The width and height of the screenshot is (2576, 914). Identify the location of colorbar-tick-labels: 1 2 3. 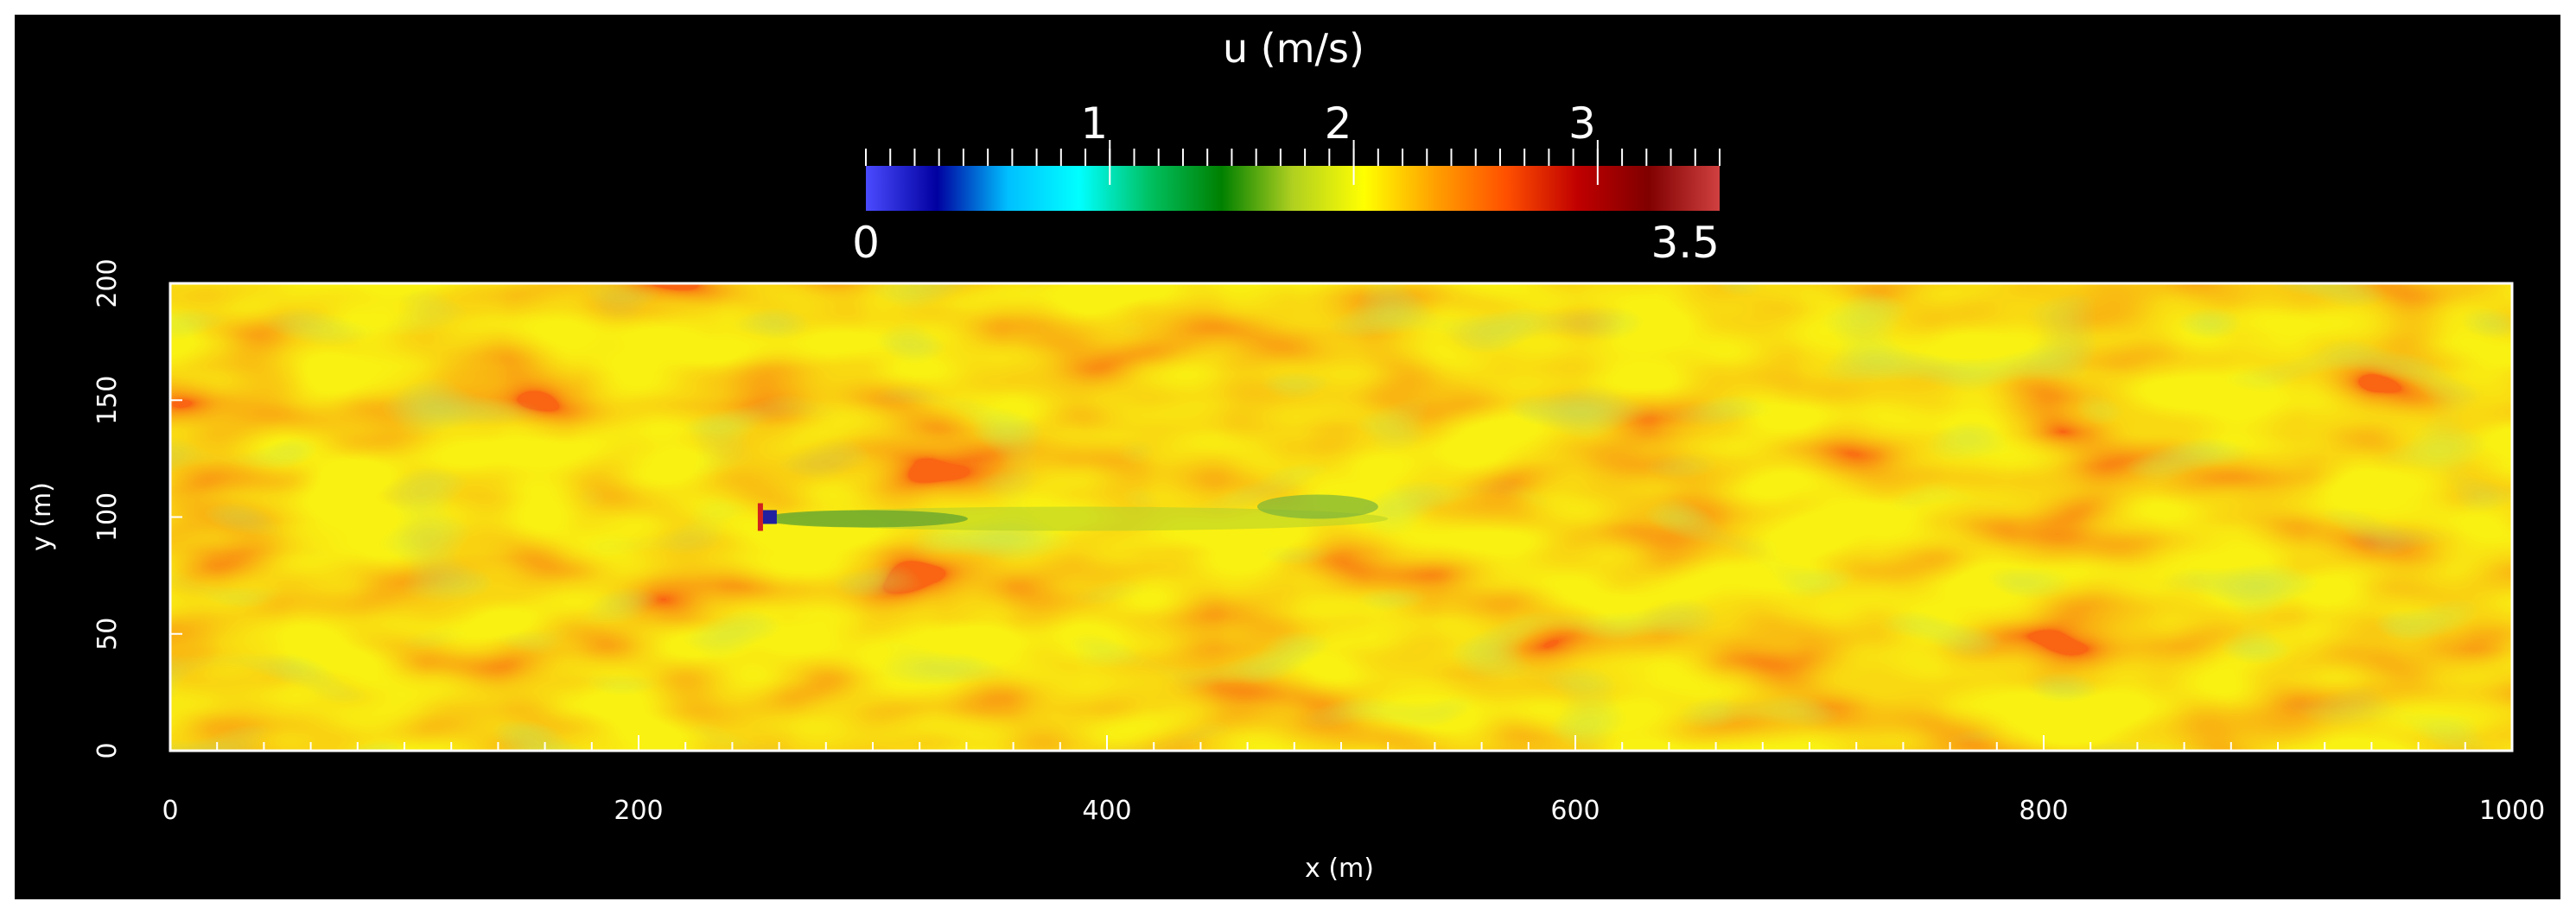
(1340, 142).